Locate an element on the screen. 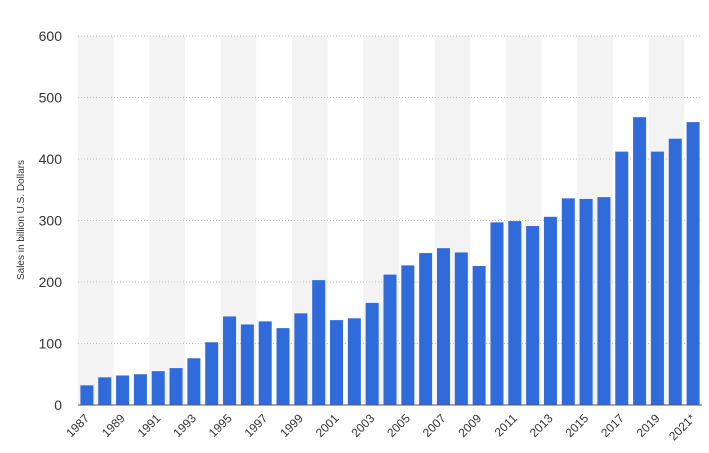  y-axis-ticks: 0 100 200 300 400 500 600 is located at coordinates (51, 220).